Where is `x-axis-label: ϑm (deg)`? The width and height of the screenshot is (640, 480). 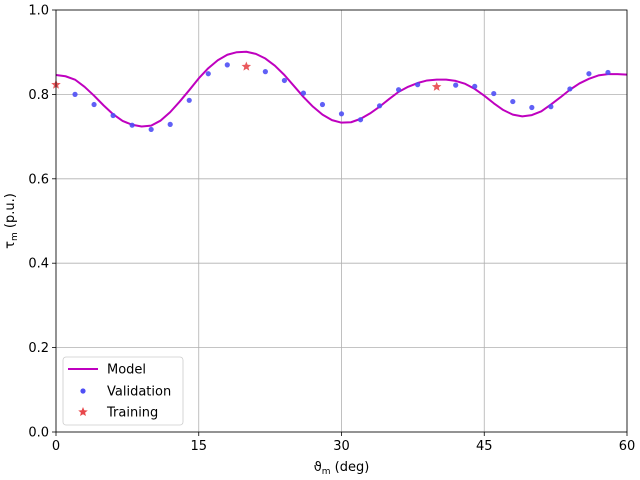
x-axis-label: ϑm (deg) is located at coordinates (342, 468).